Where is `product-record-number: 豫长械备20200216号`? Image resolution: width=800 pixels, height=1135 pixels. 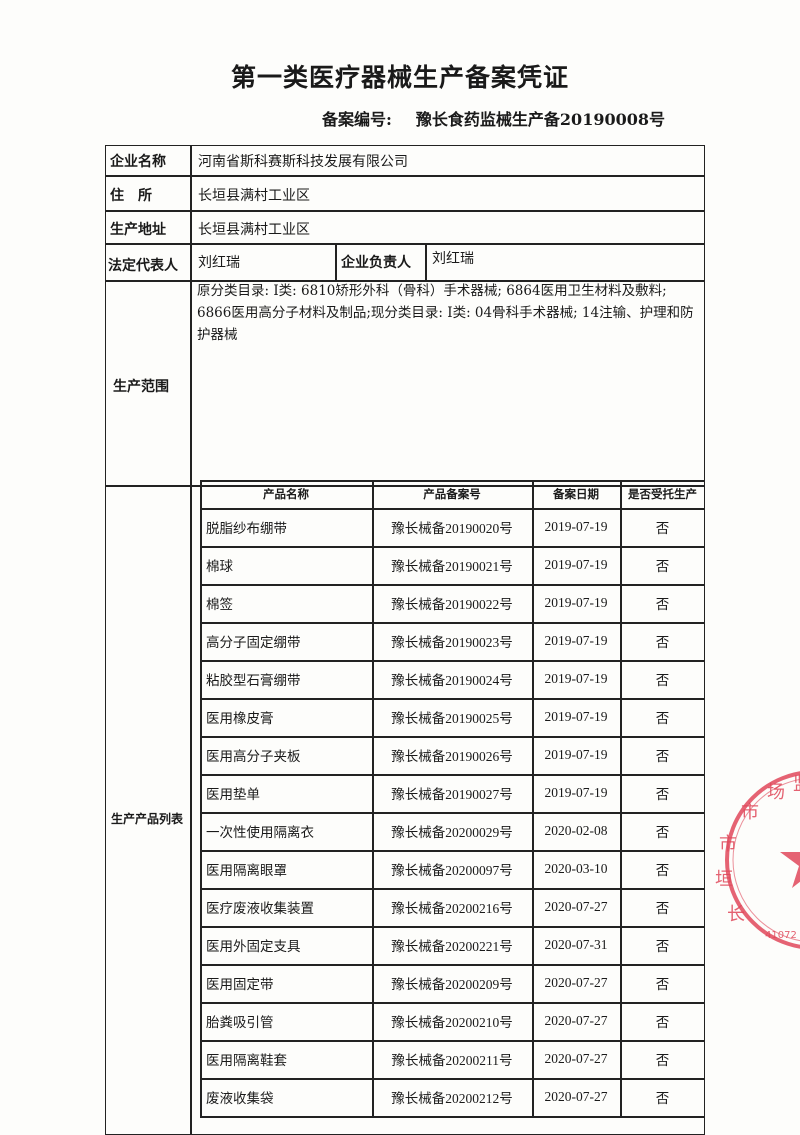
product-record-number: 豫长械备20200216号 is located at coordinates (452, 908).